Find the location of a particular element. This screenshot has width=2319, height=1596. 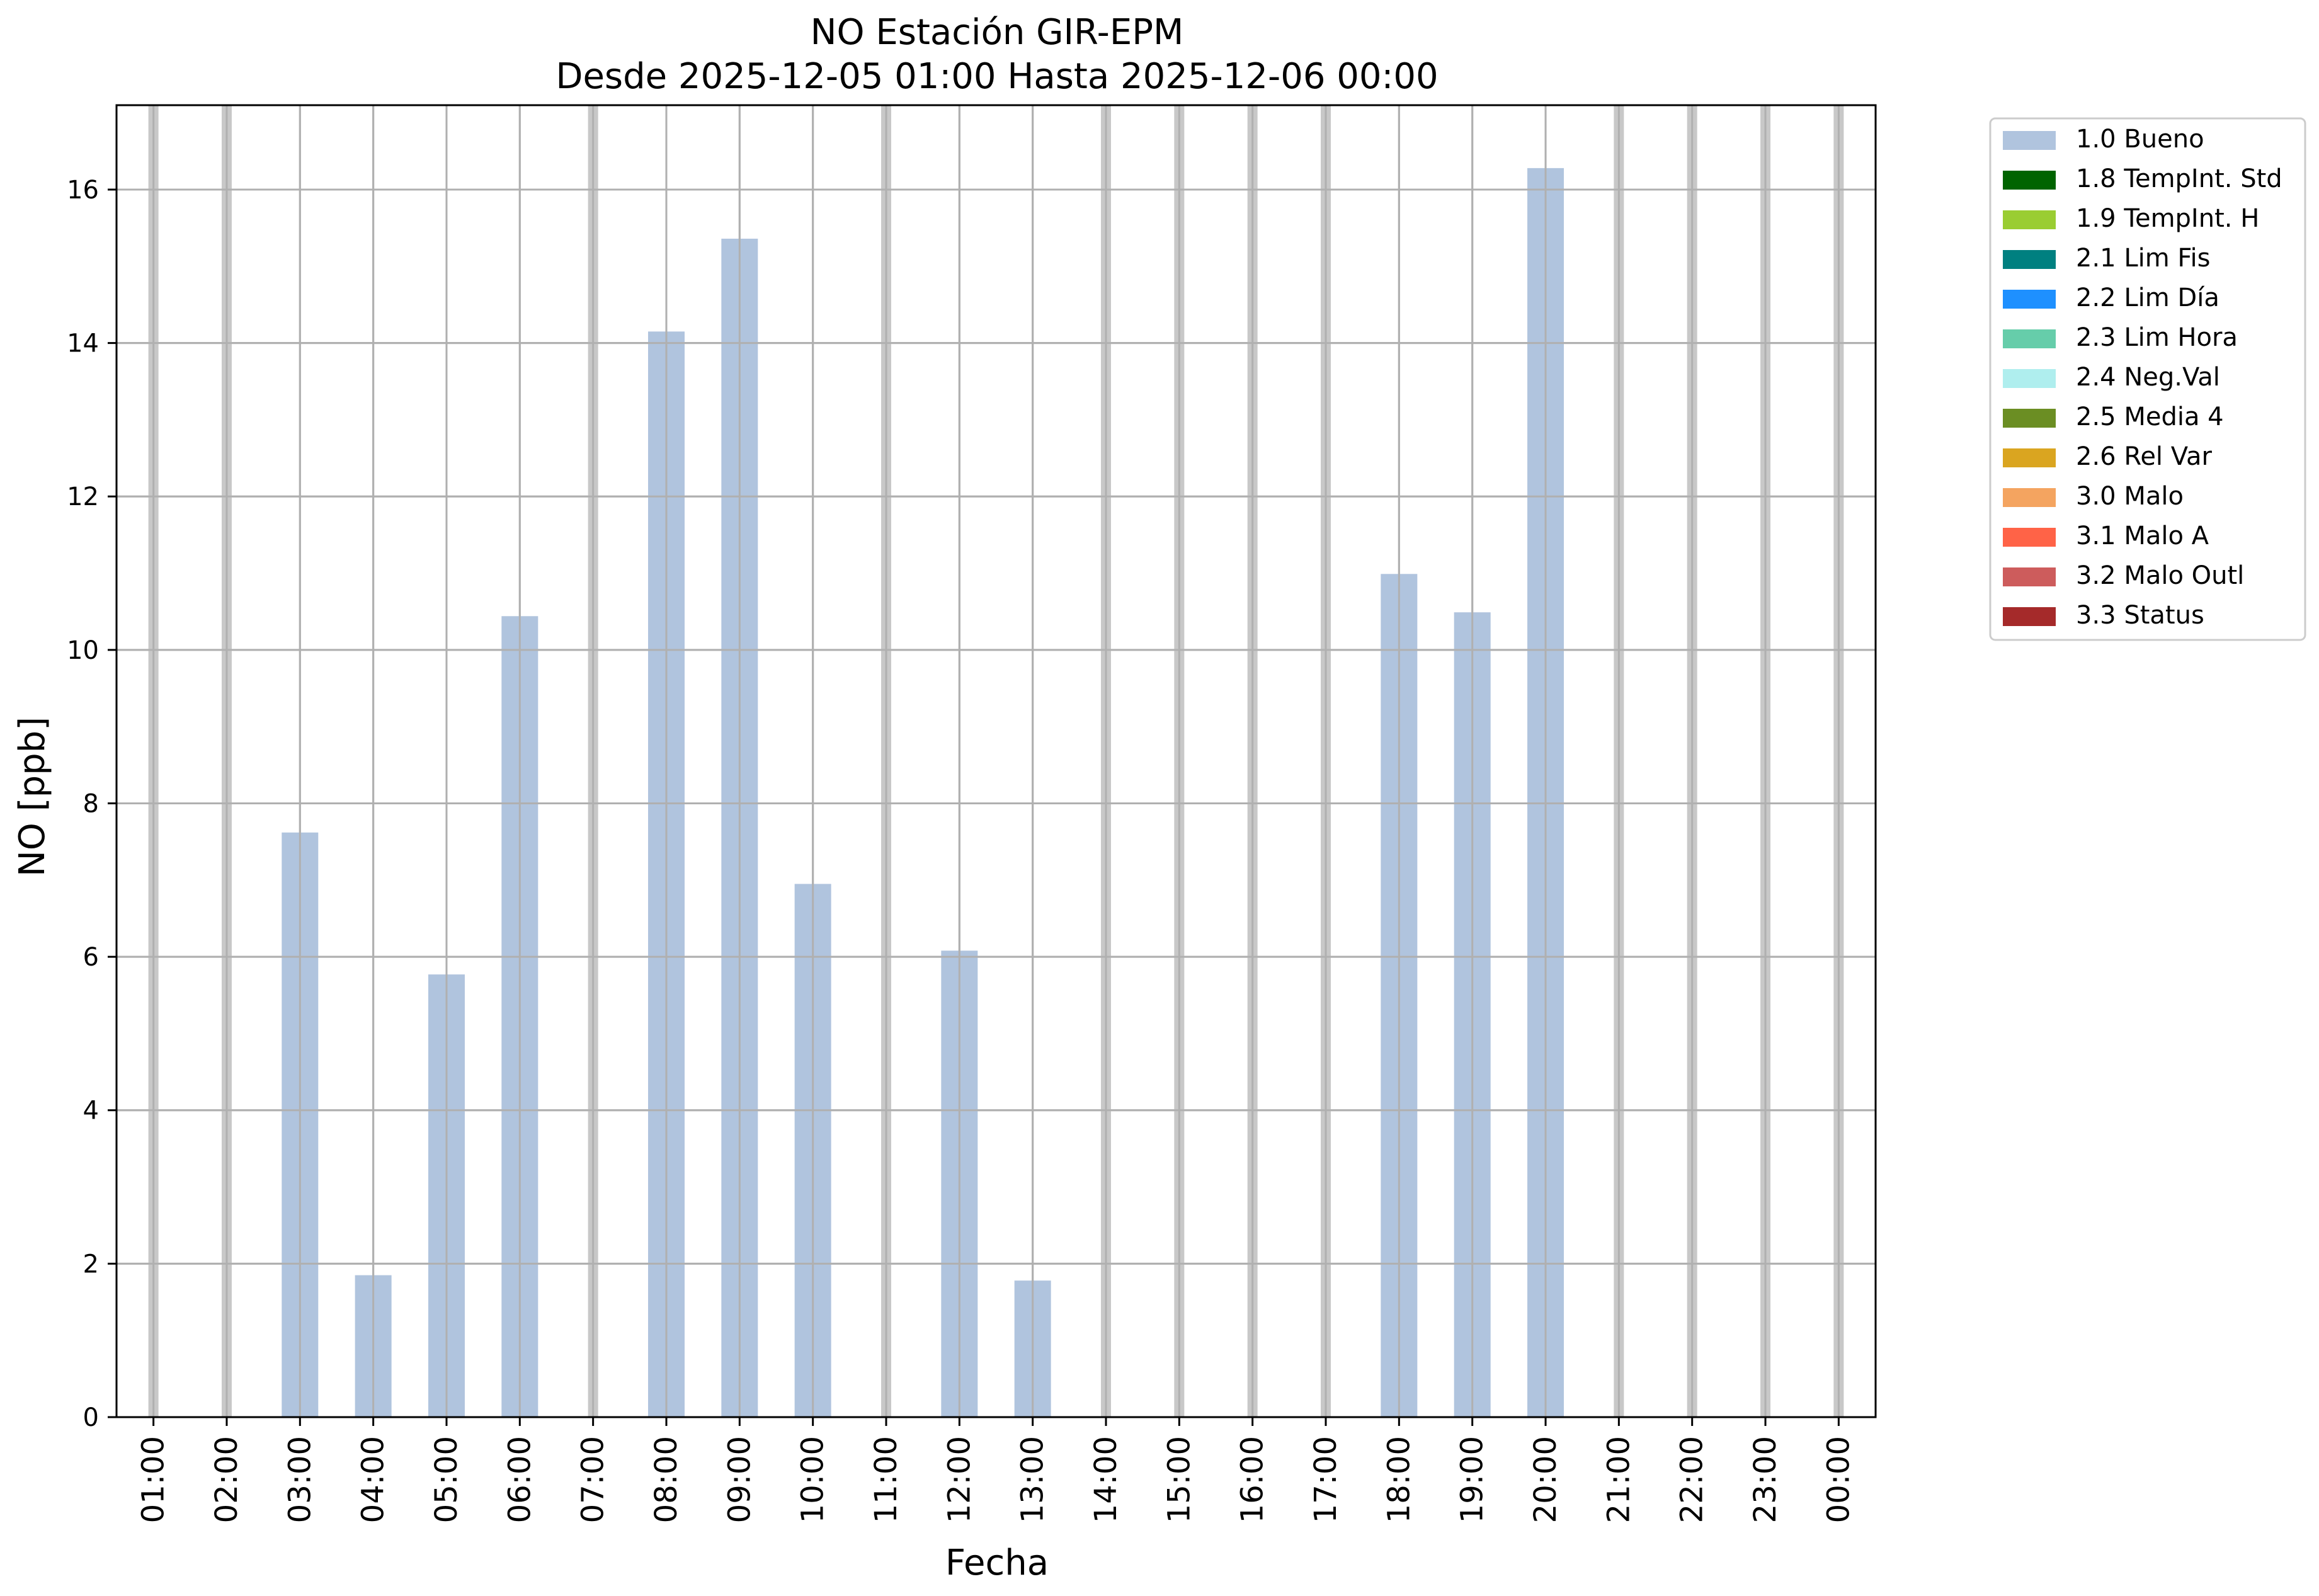

legend-label: 3.2 Malo Outl is located at coordinates (2160, 575).